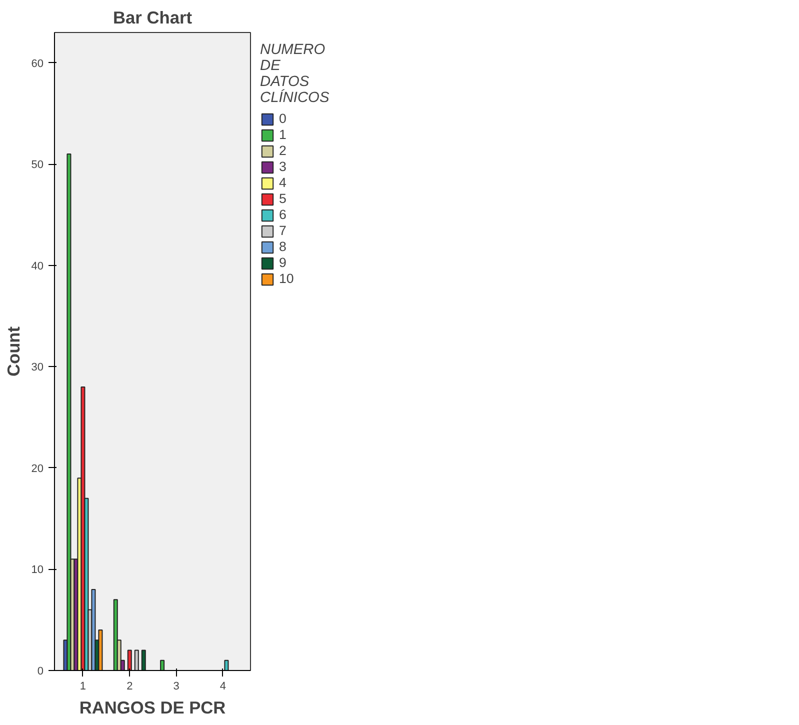 This screenshot has height=725, width=799. I want to click on legend-label: 8, so click(283, 246).